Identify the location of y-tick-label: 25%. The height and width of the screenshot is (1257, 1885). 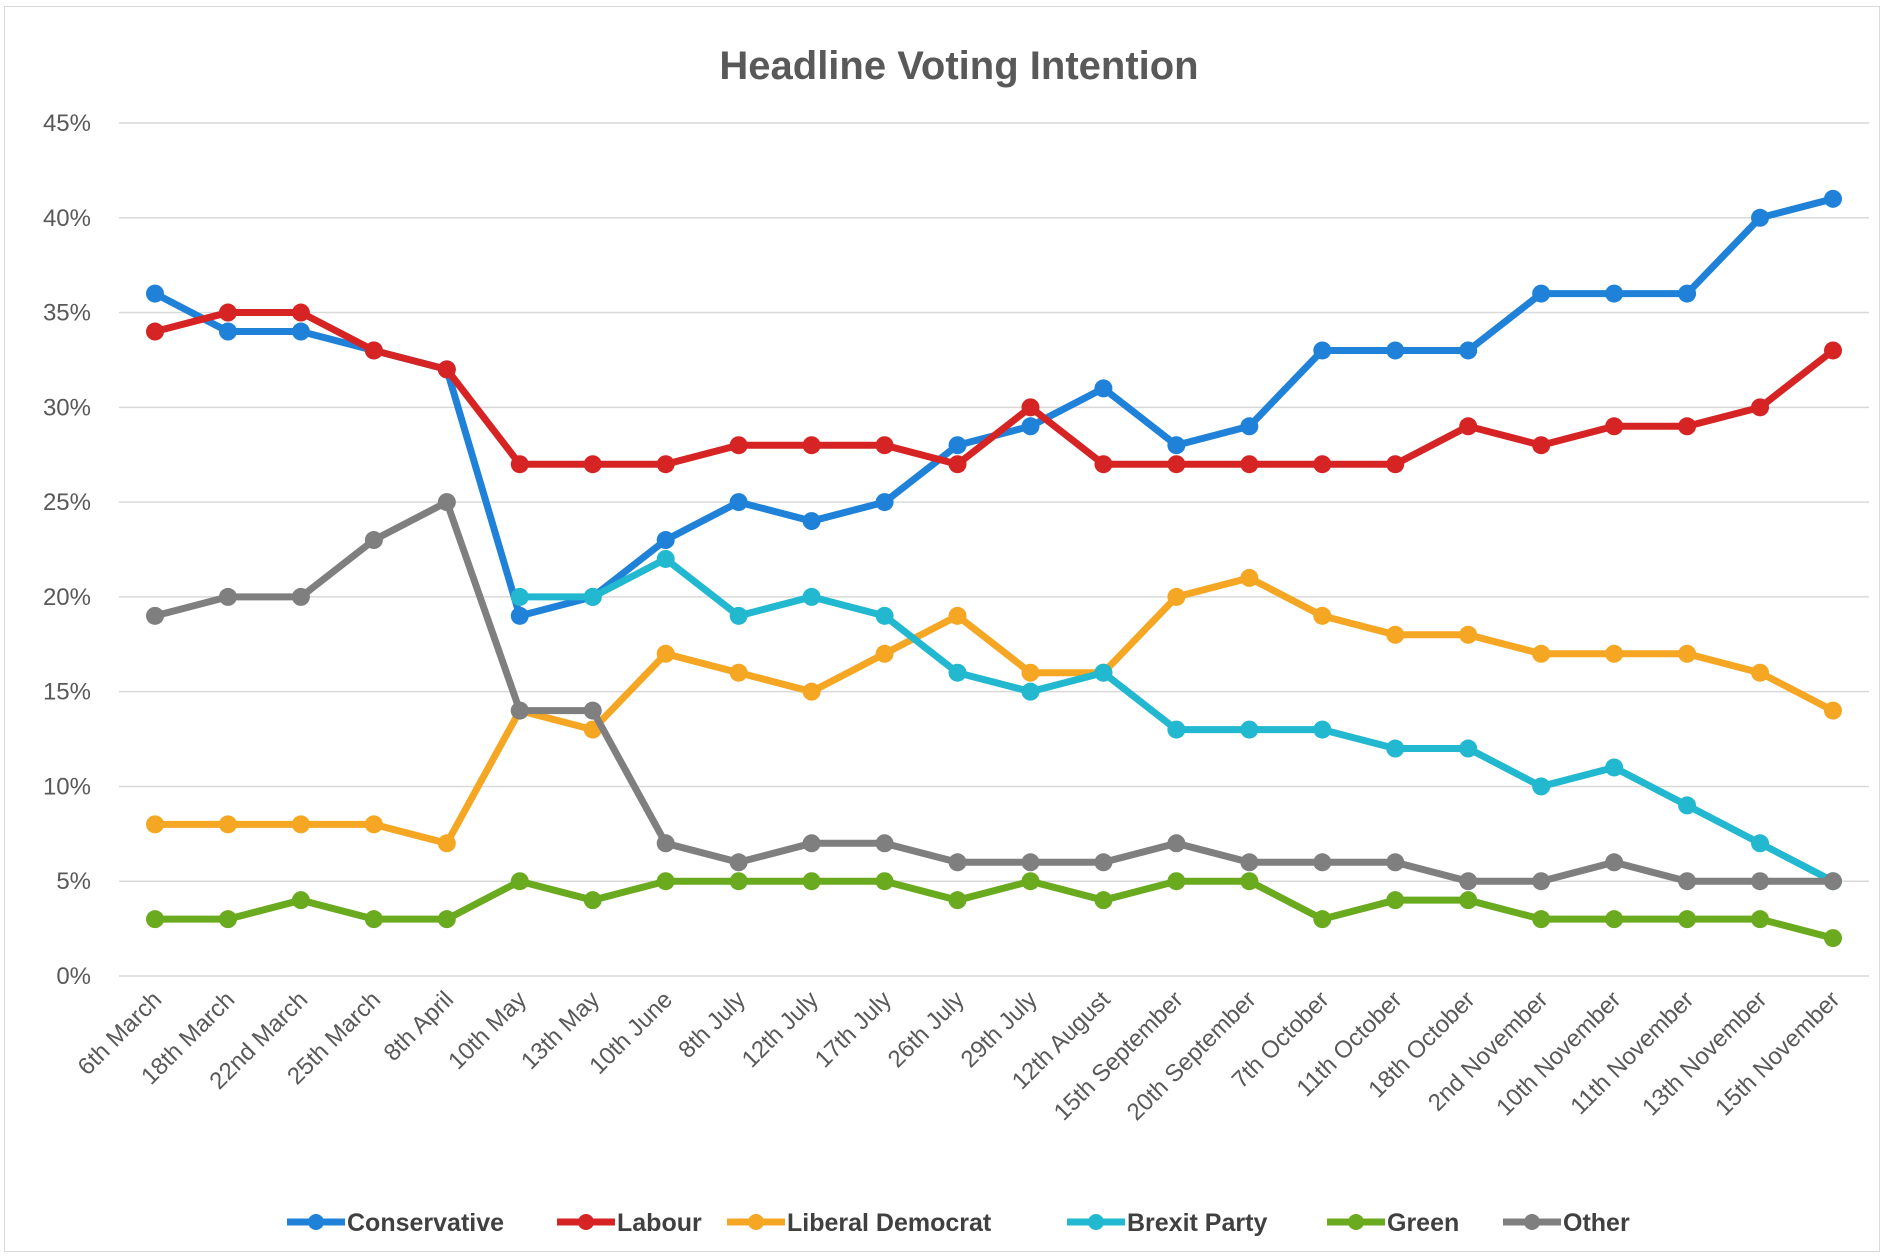
(67, 502).